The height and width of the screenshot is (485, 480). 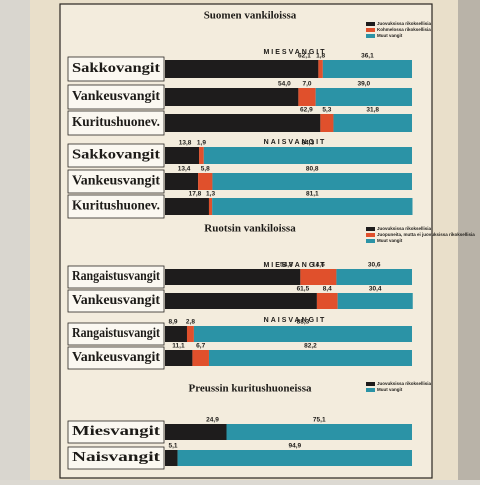 I want to click on value-label: 82,2, so click(x=310, y=346).